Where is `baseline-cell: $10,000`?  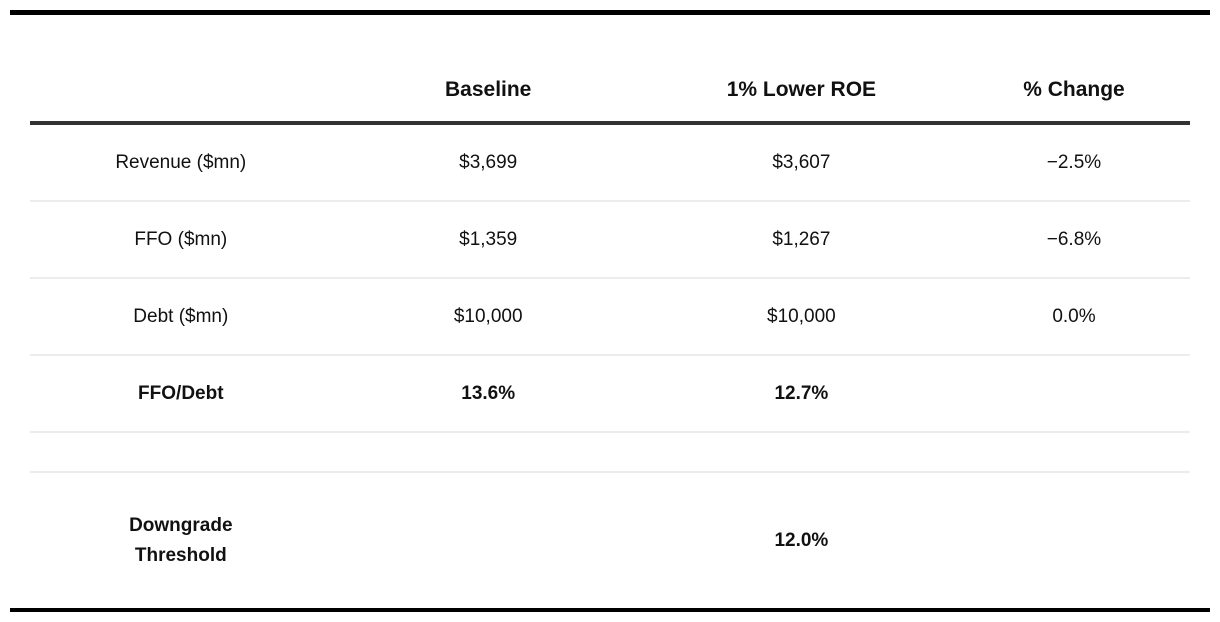
baseline-cell: $10,000 is located at coordinates (488, 316).